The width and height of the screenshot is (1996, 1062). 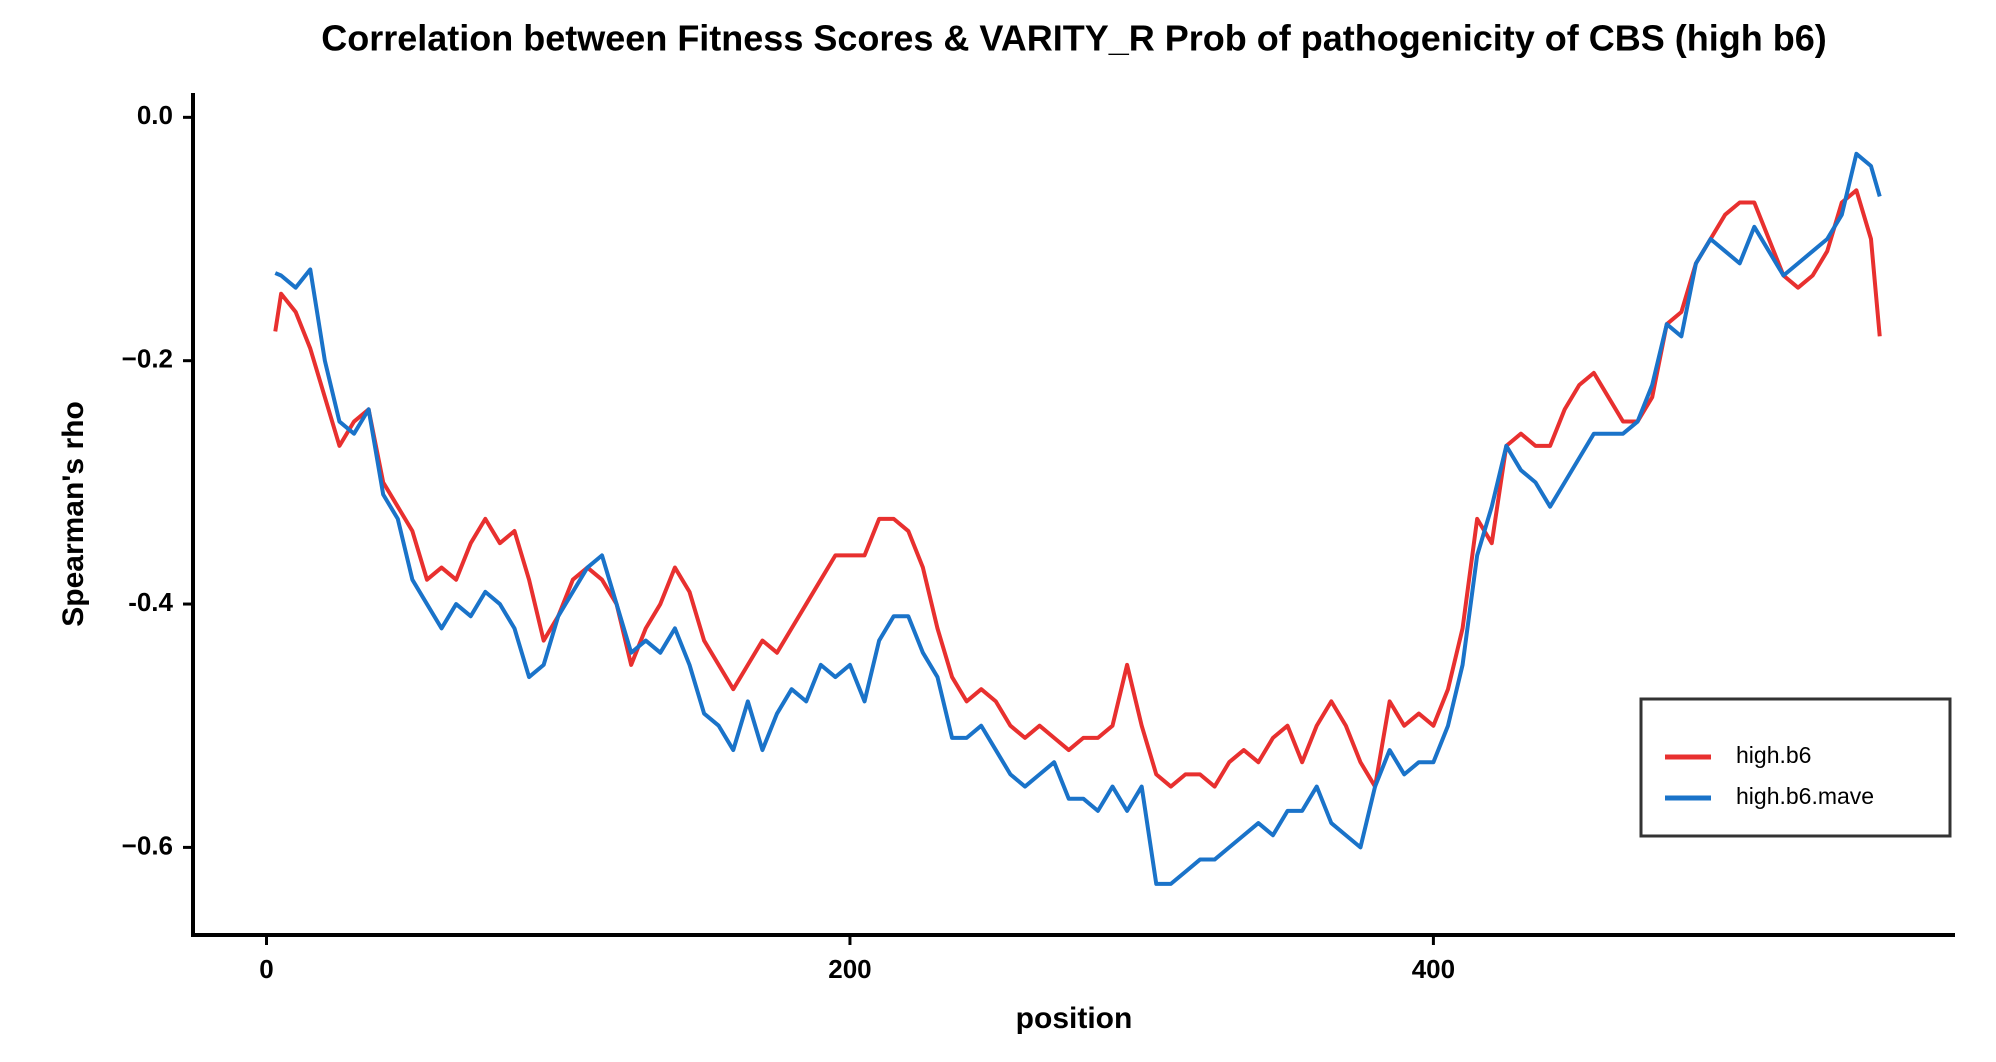 What do you see at coordinates (1773, 755) in the screenshot?
I see `legend-label: high.b6` at bounding box center [1773, 755].